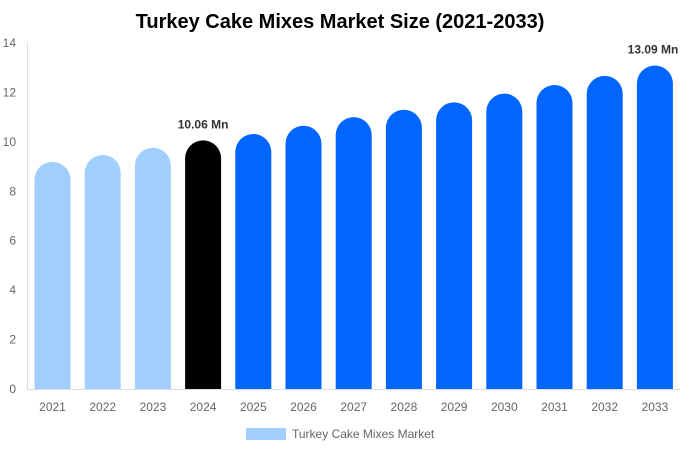  I want to click on bar-2026, so click(303, 257).